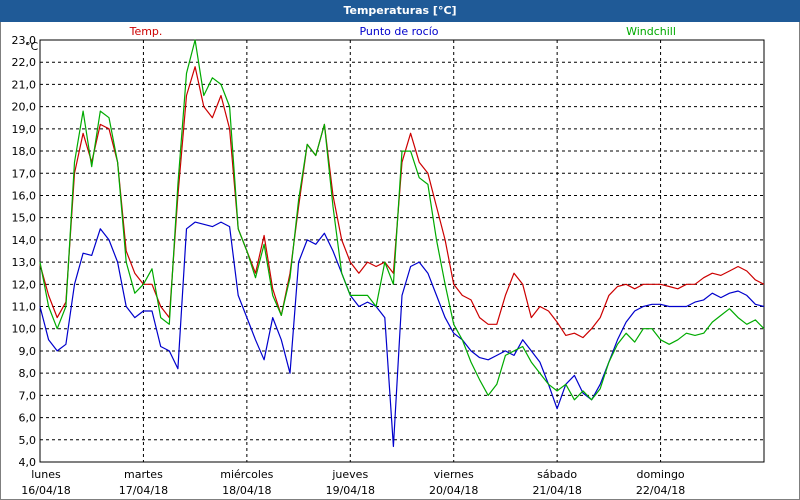 The width and height of the screenshot is (800, 500). Describe the element at coordinates (556, 490) in the screenshot. I see `x-tick-date: 21/04/18` at that location.